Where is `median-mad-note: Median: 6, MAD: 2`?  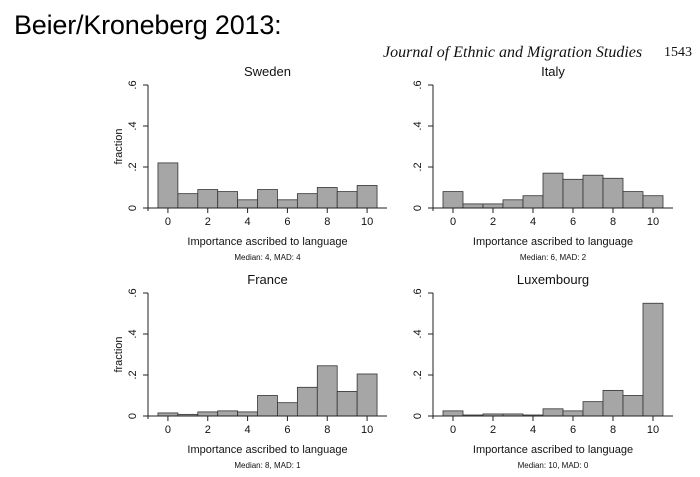 median-mad-note: Median: 6, MAD: 2 is located at coordinates (553, 257).